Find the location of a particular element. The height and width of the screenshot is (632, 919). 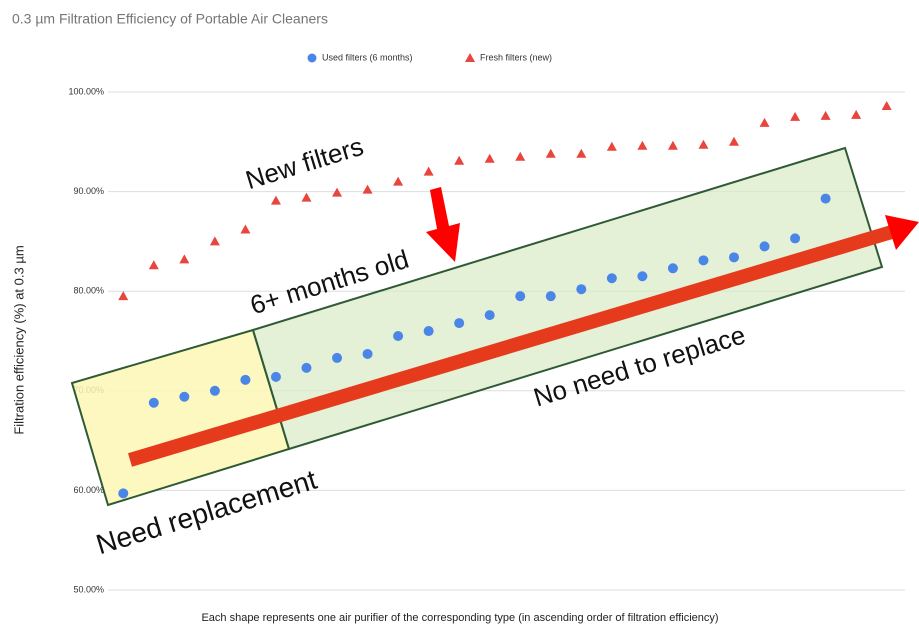

legend-item: Fresh filters (new) is located at coordinates (508, 57).